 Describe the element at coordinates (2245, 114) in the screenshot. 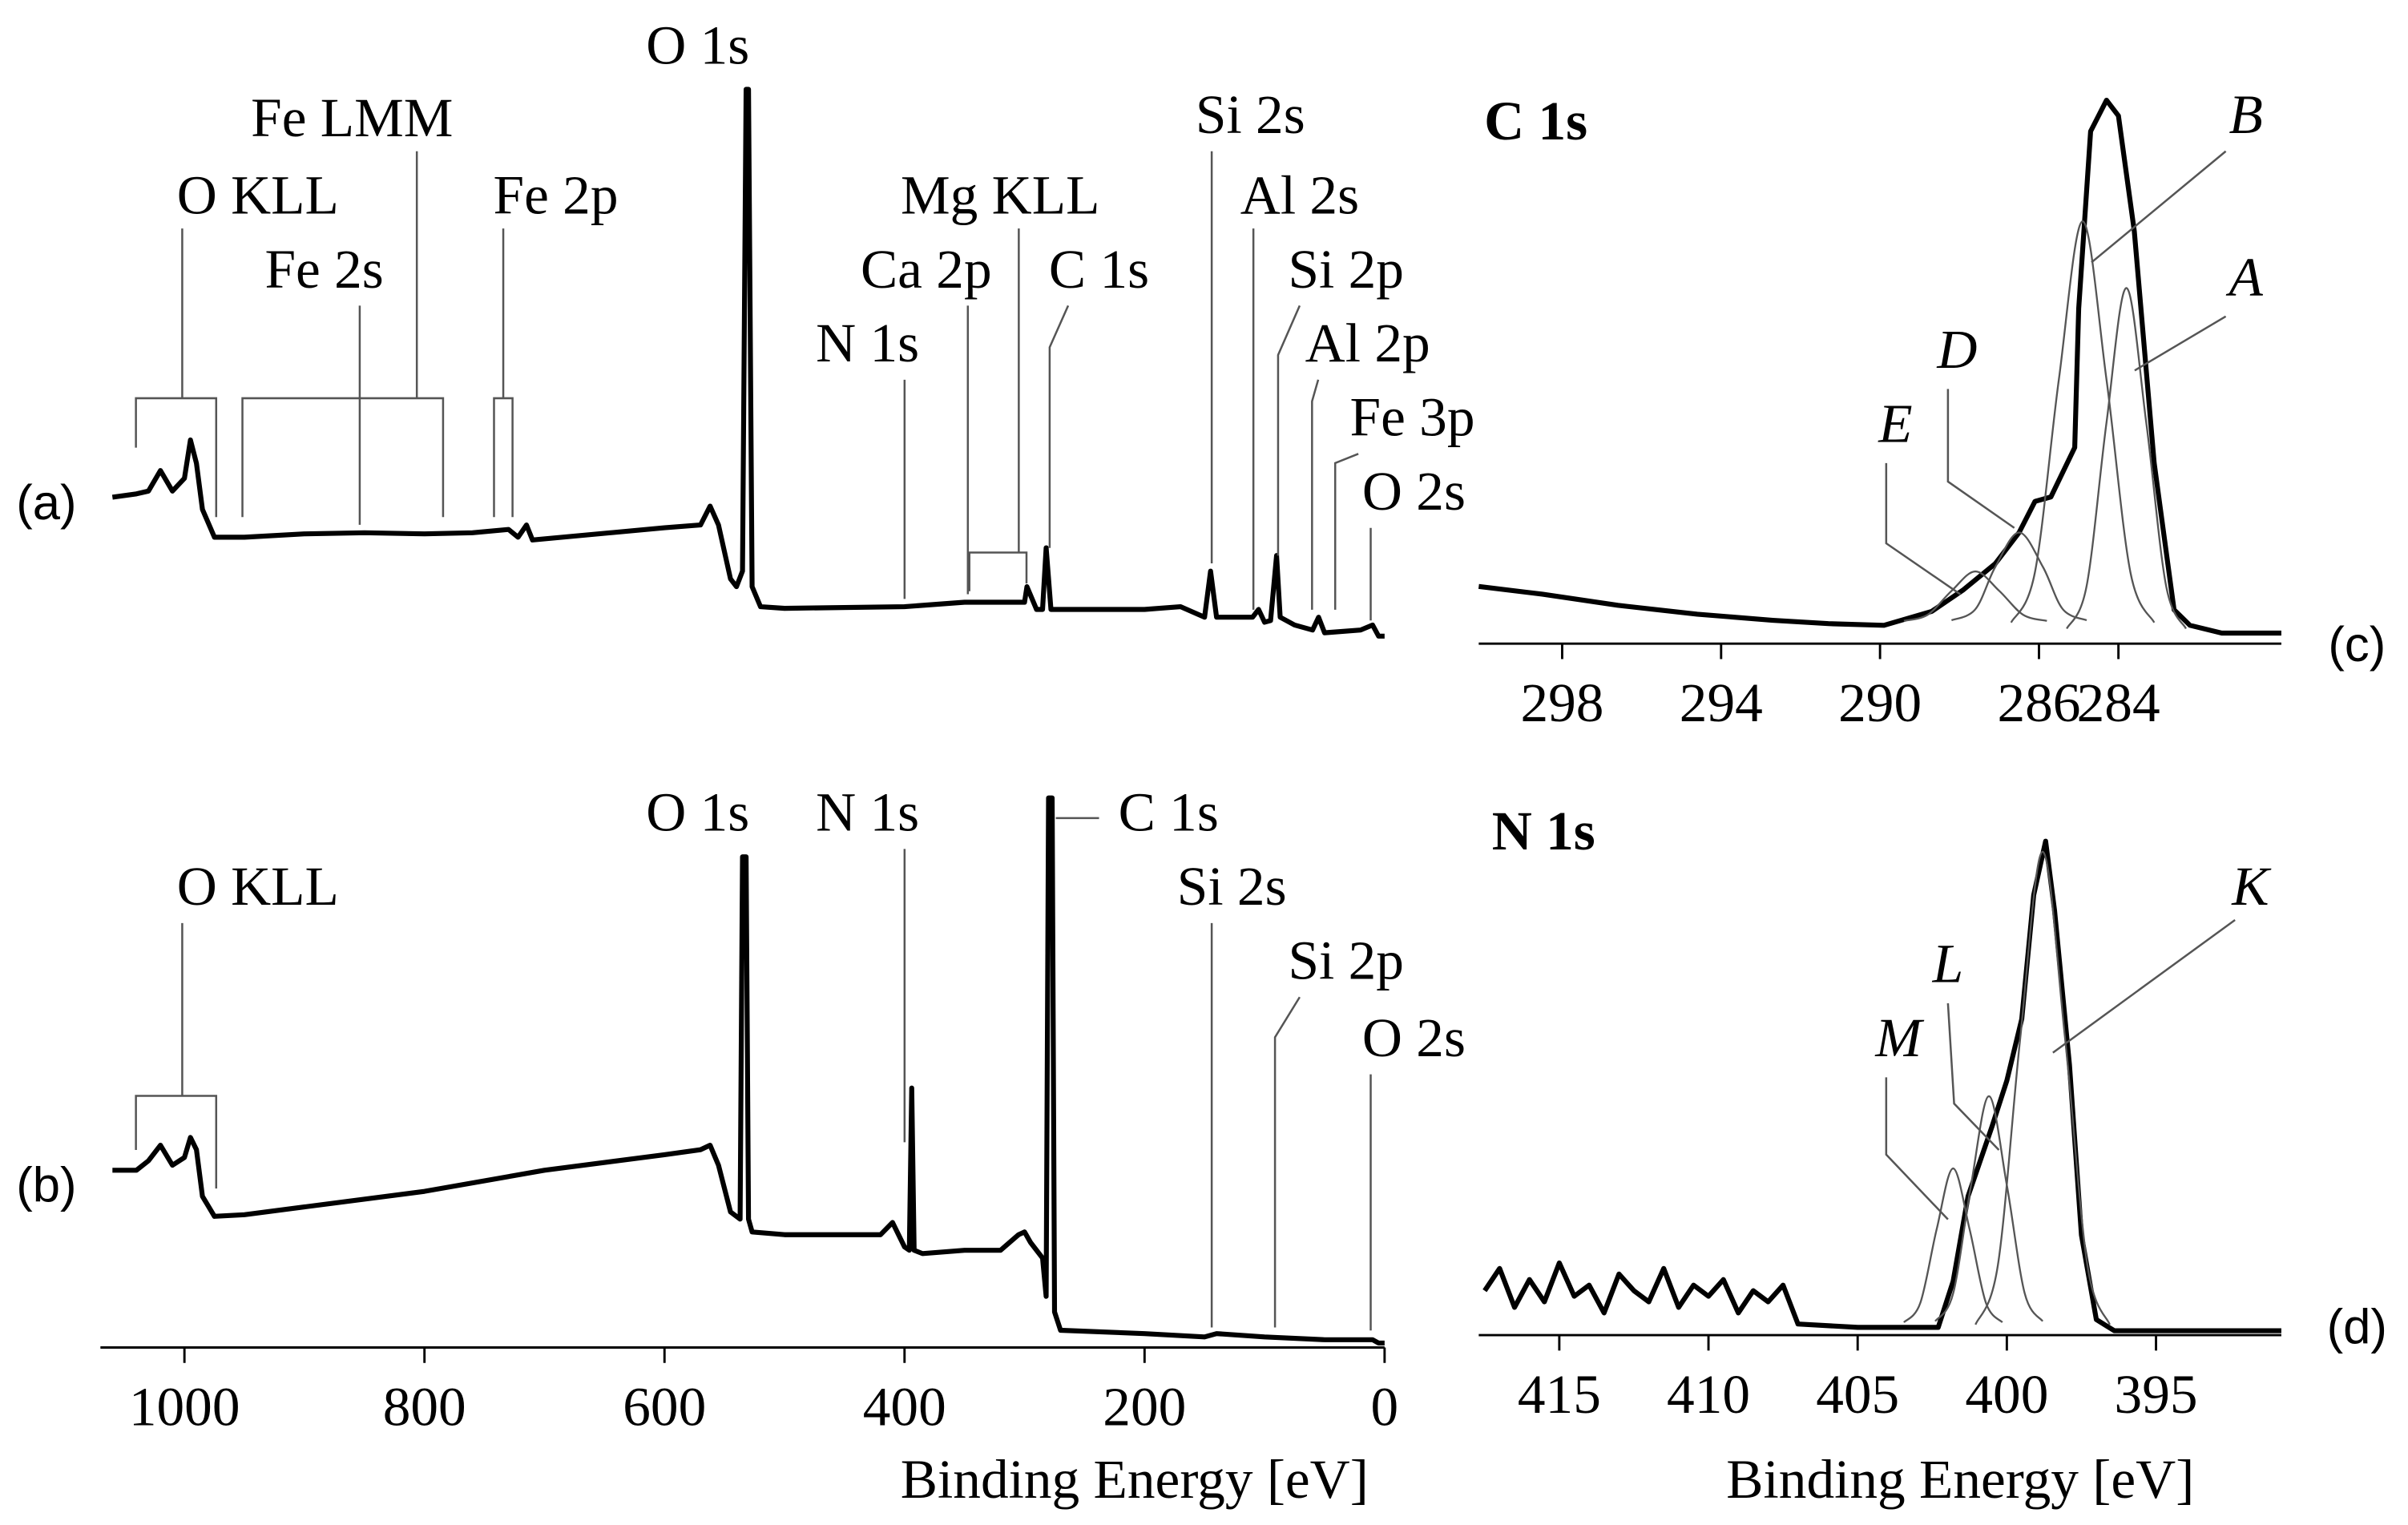

I see `component-label: B` at that location.